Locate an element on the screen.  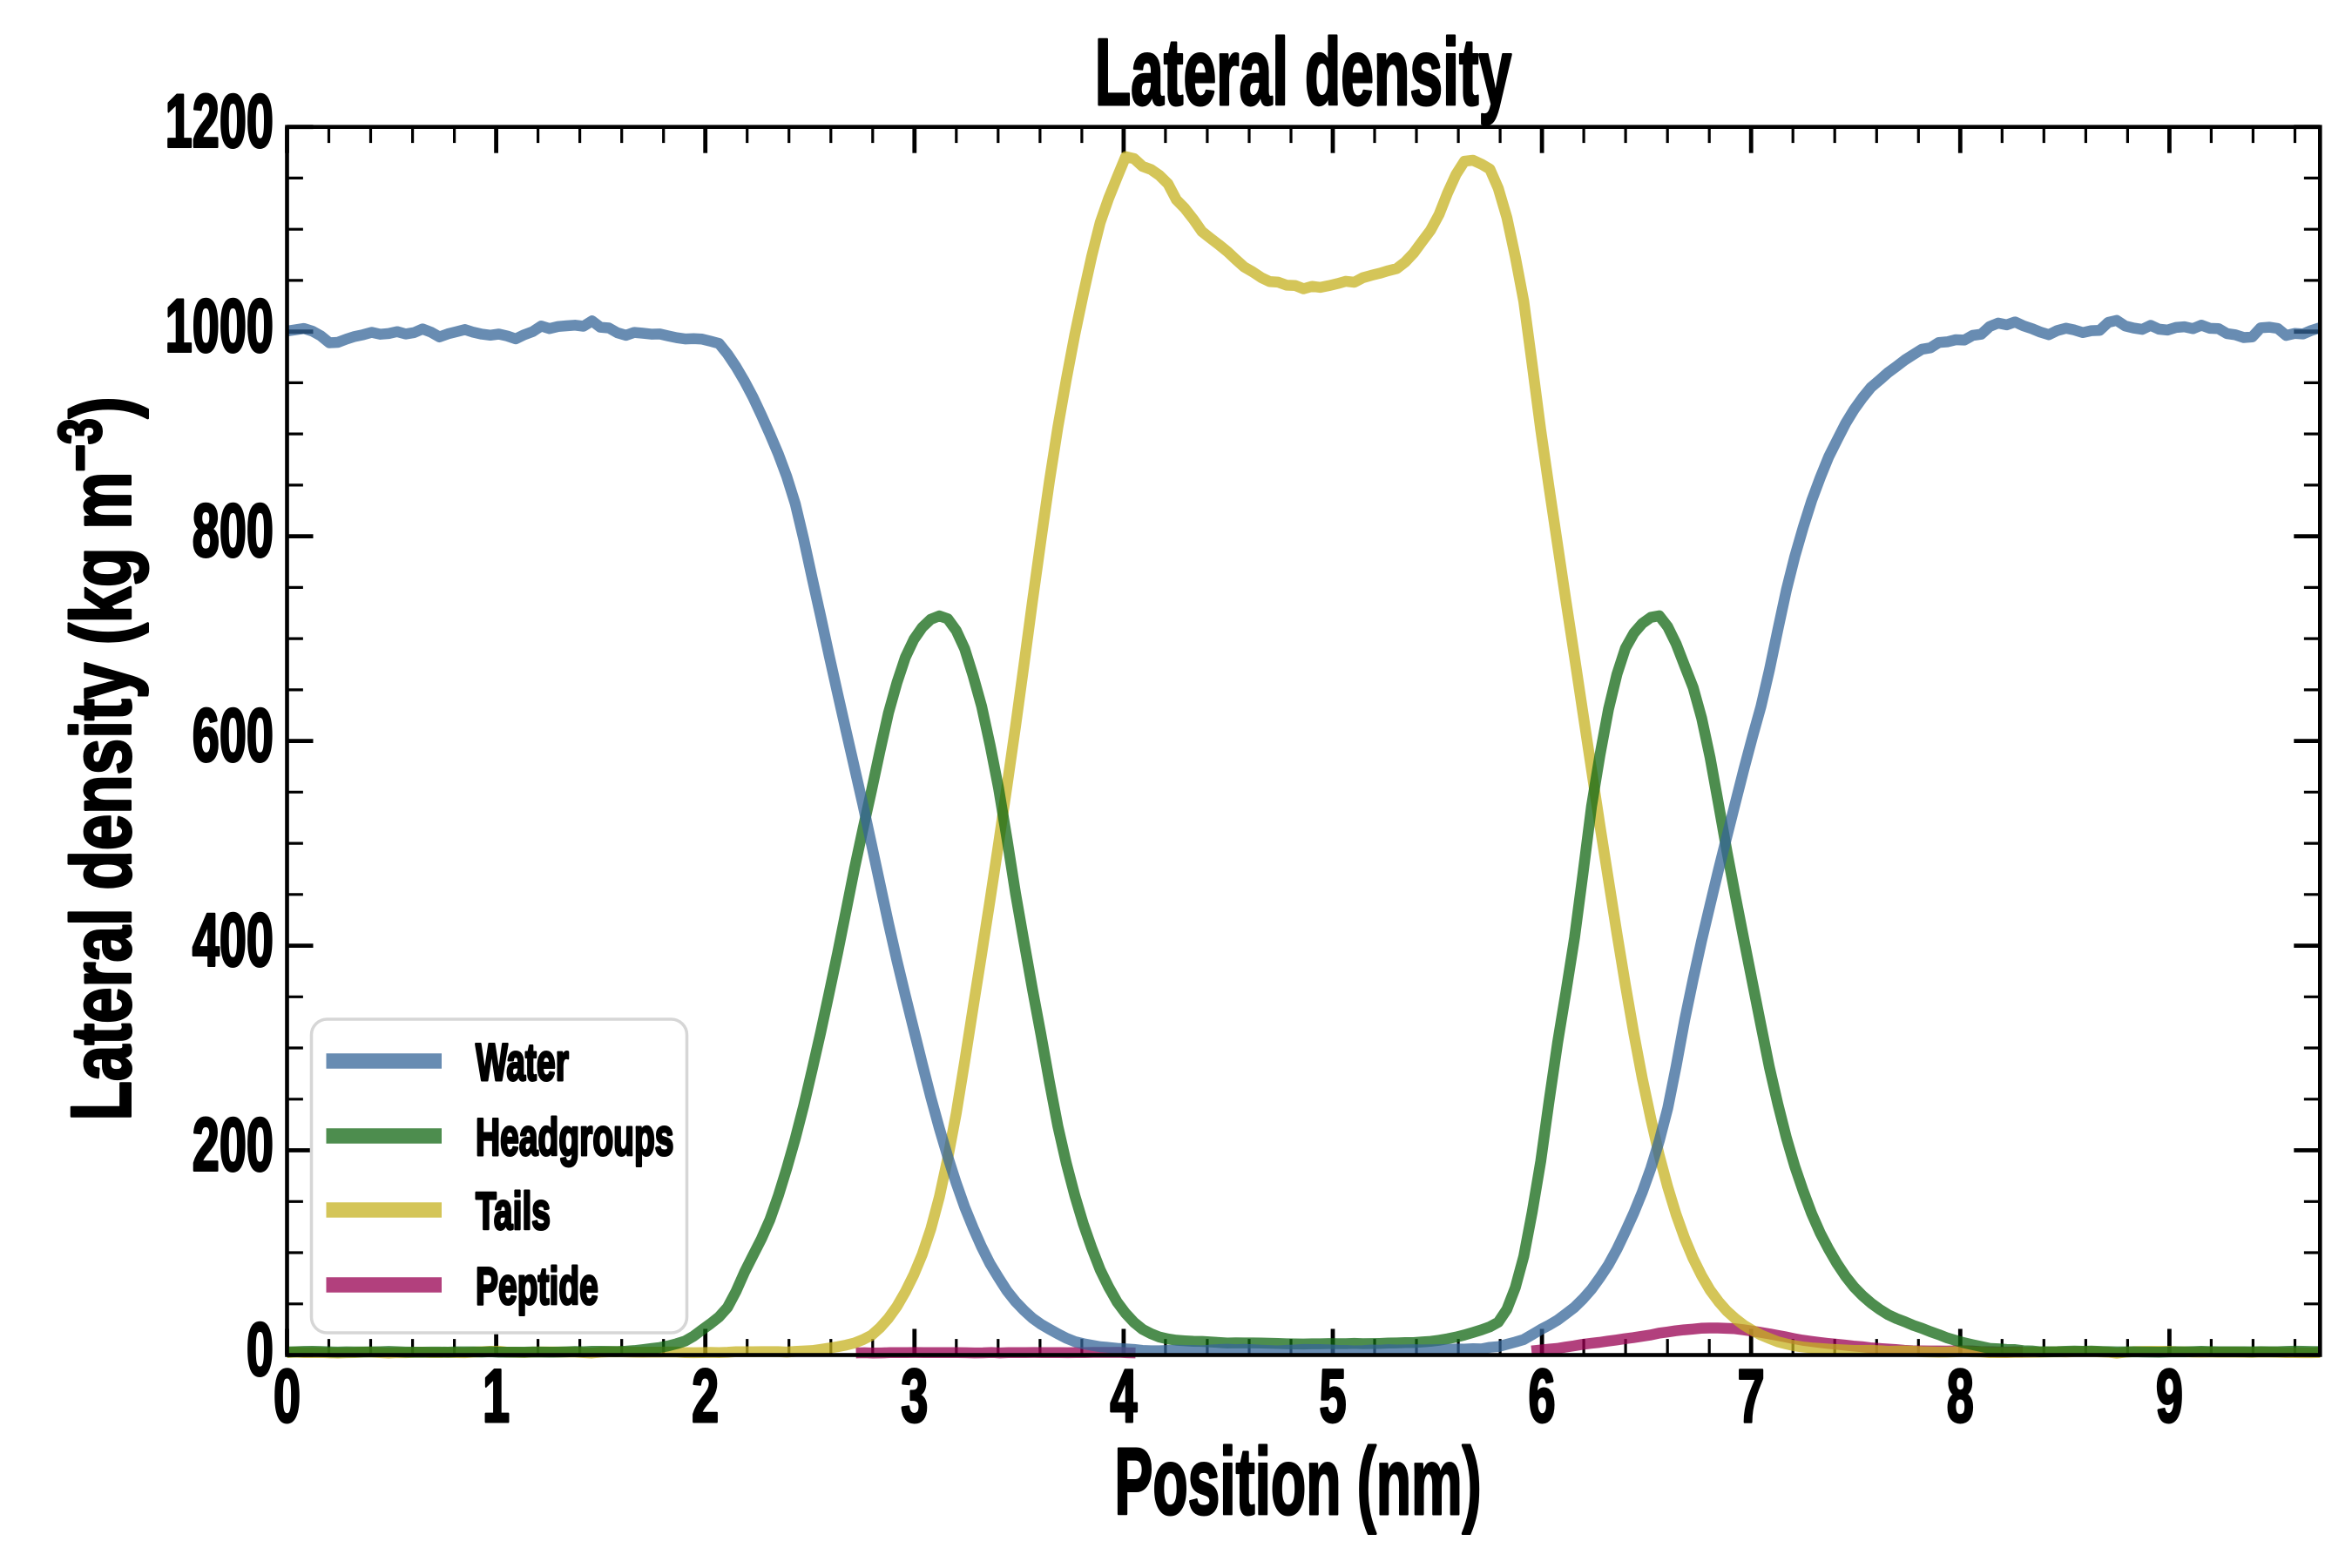
svg-text: 4 is located at coordinates (1123, 1396).